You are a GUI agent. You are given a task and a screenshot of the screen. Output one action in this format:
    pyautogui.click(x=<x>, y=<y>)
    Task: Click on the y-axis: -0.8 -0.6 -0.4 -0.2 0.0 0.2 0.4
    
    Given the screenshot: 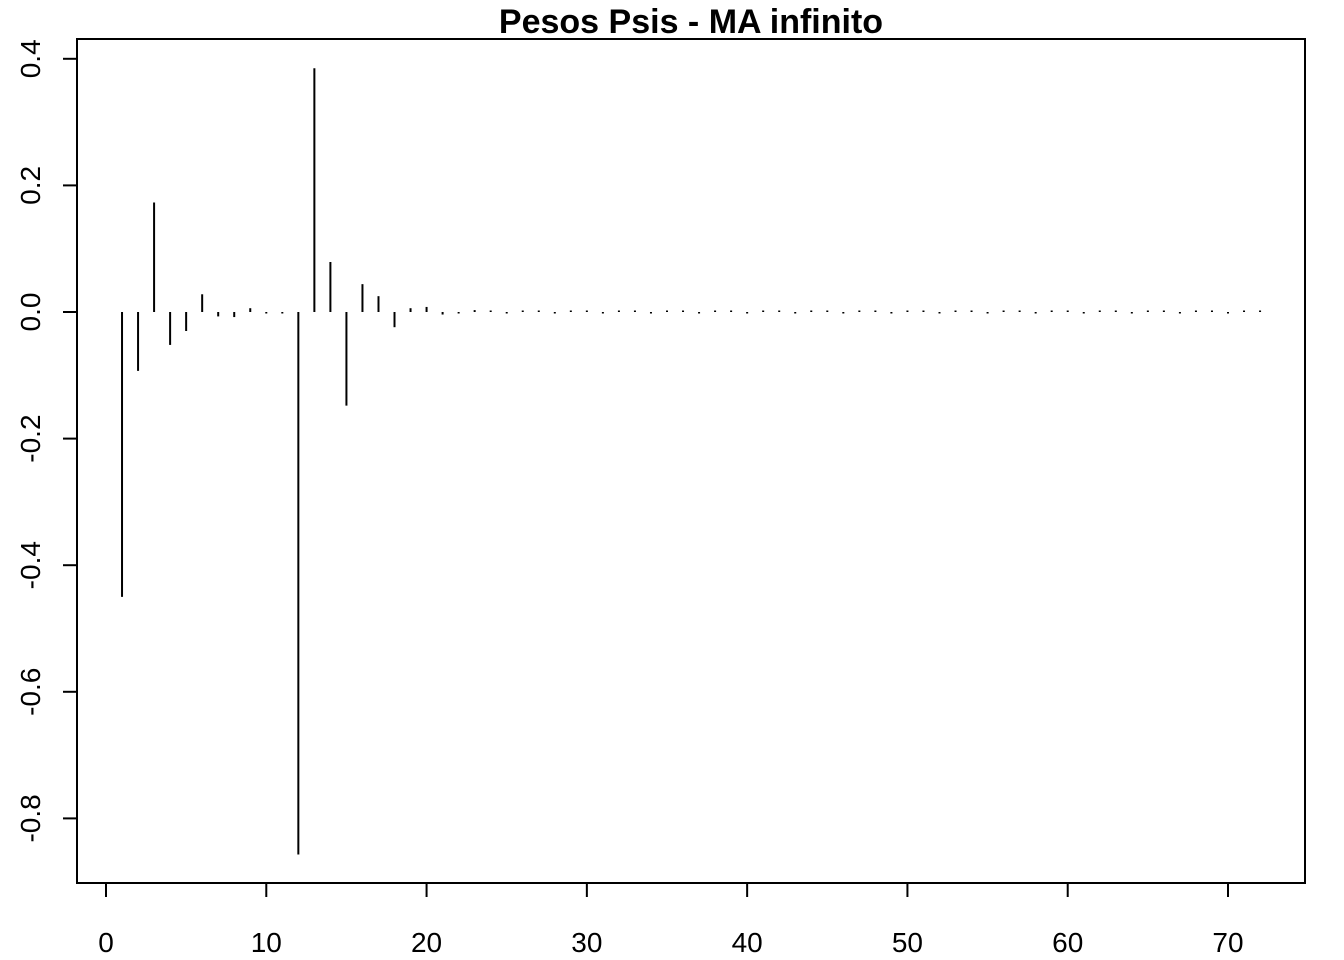 What is the action you would take?
    pyautogui.click(x=46, y=441)
    